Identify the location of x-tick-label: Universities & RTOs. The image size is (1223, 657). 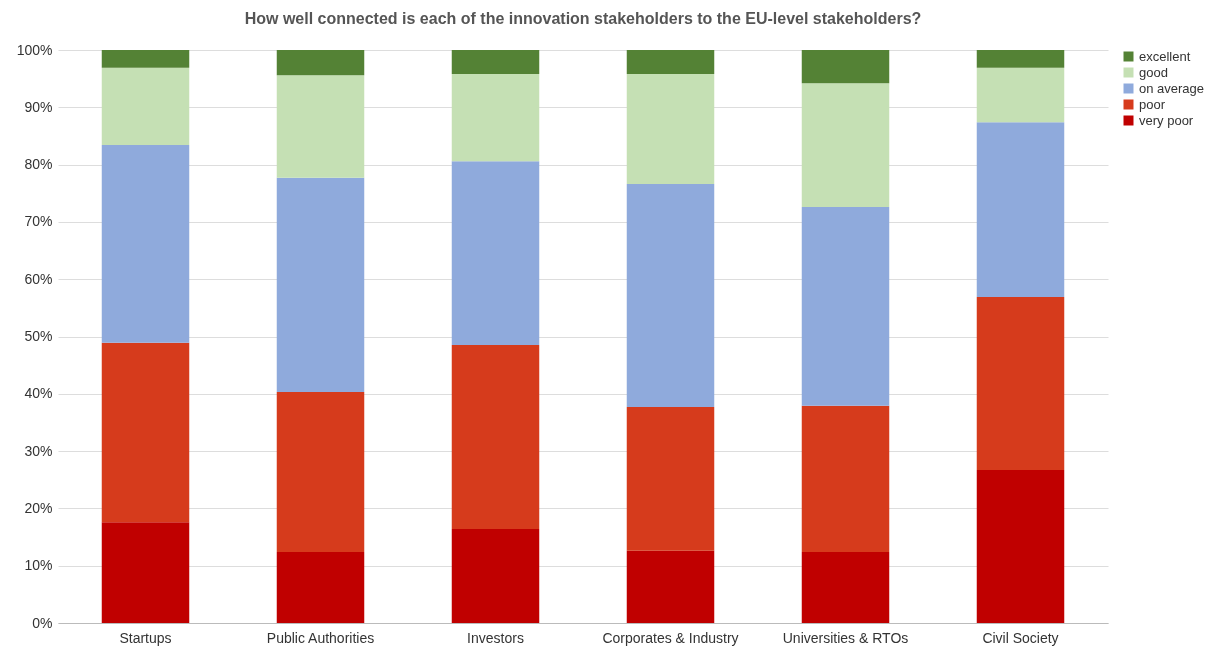
(845, 637).